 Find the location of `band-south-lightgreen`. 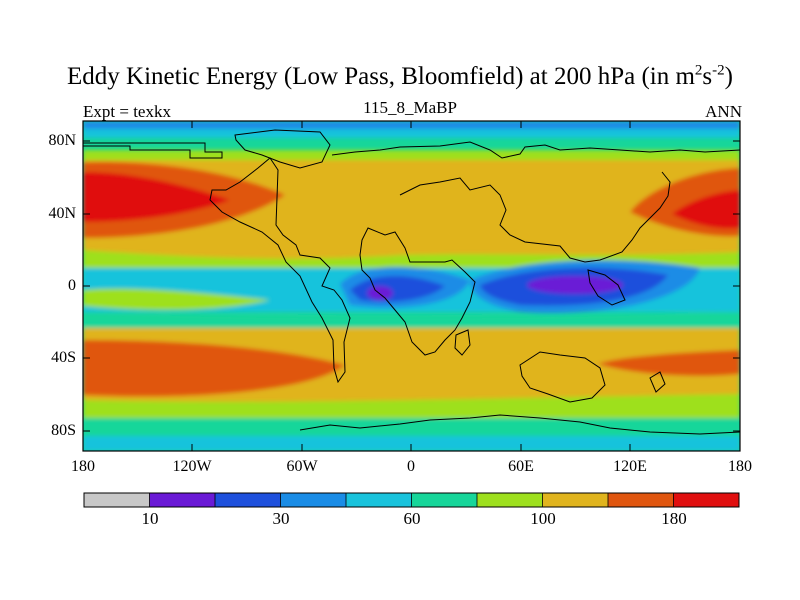

band-south-lightgreen is located at coordinates (411, 406).